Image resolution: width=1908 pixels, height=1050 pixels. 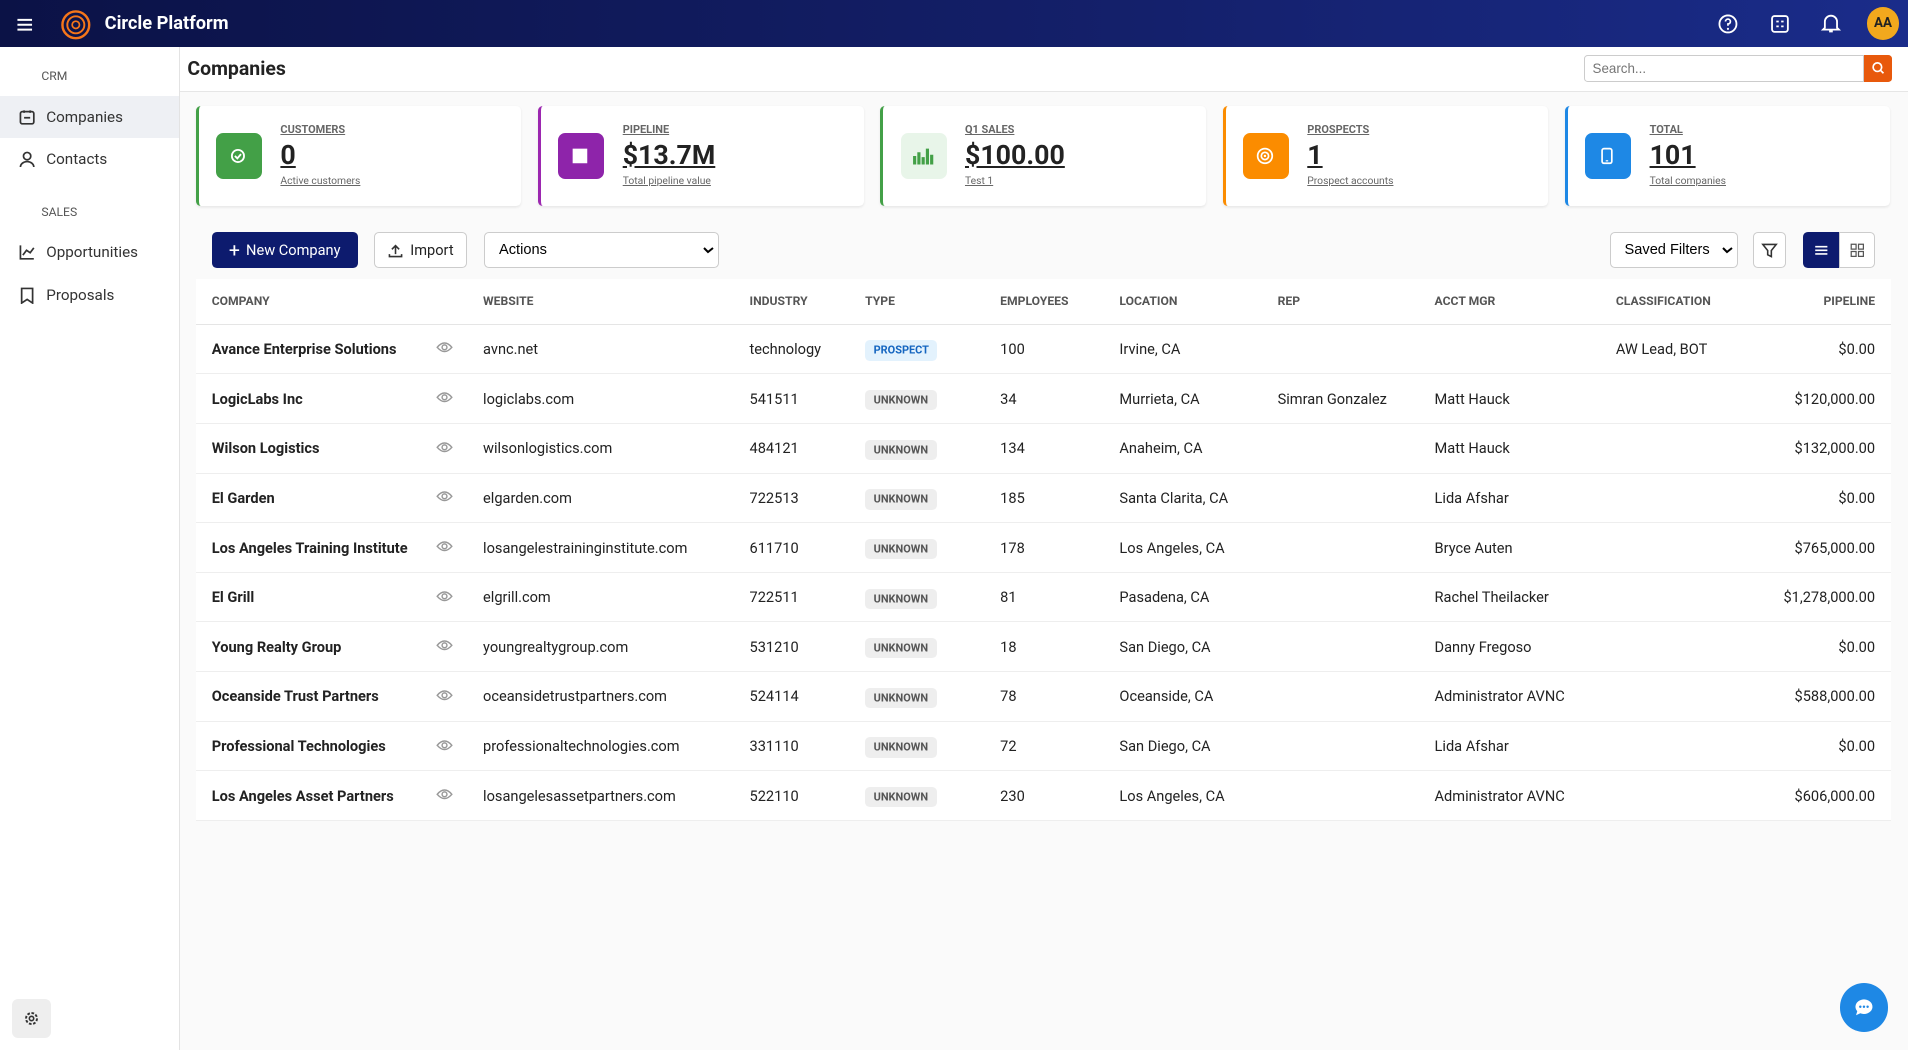 I want to click on table-cell: AW Lead, BOT, so click(x=1676, y=349).